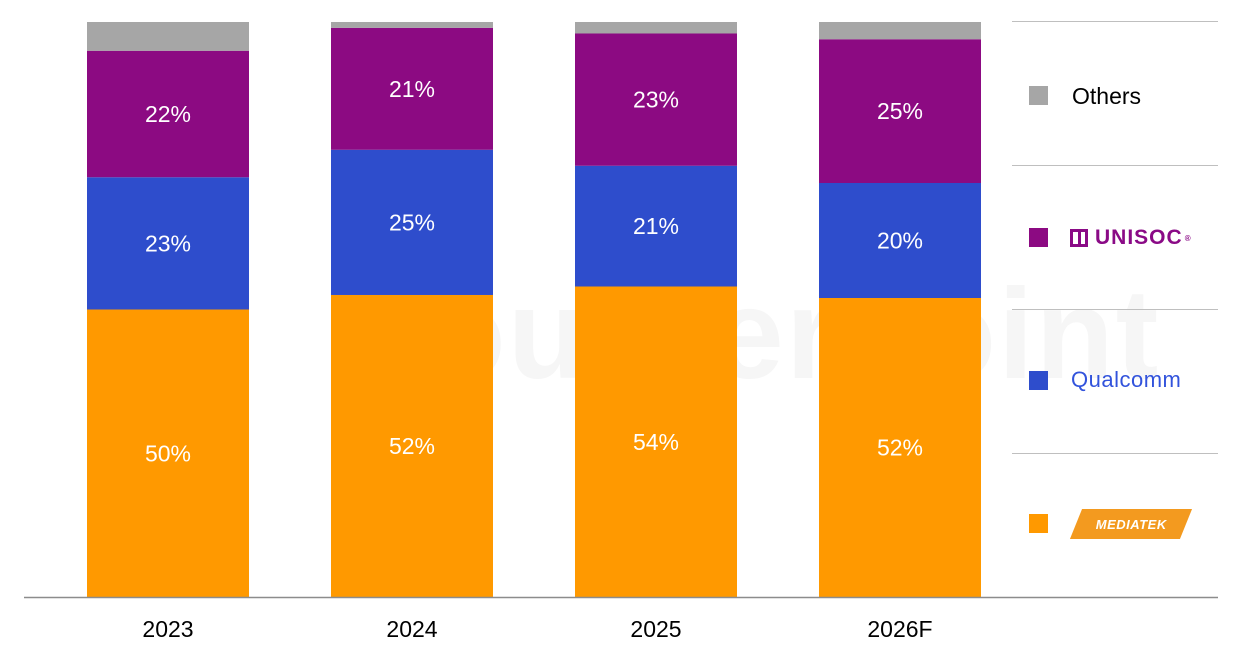  What do you see at coordinates (1079, 238) in the screenshot?
I see `unisoc-logo-icon` at bounding box center [1079, 238].